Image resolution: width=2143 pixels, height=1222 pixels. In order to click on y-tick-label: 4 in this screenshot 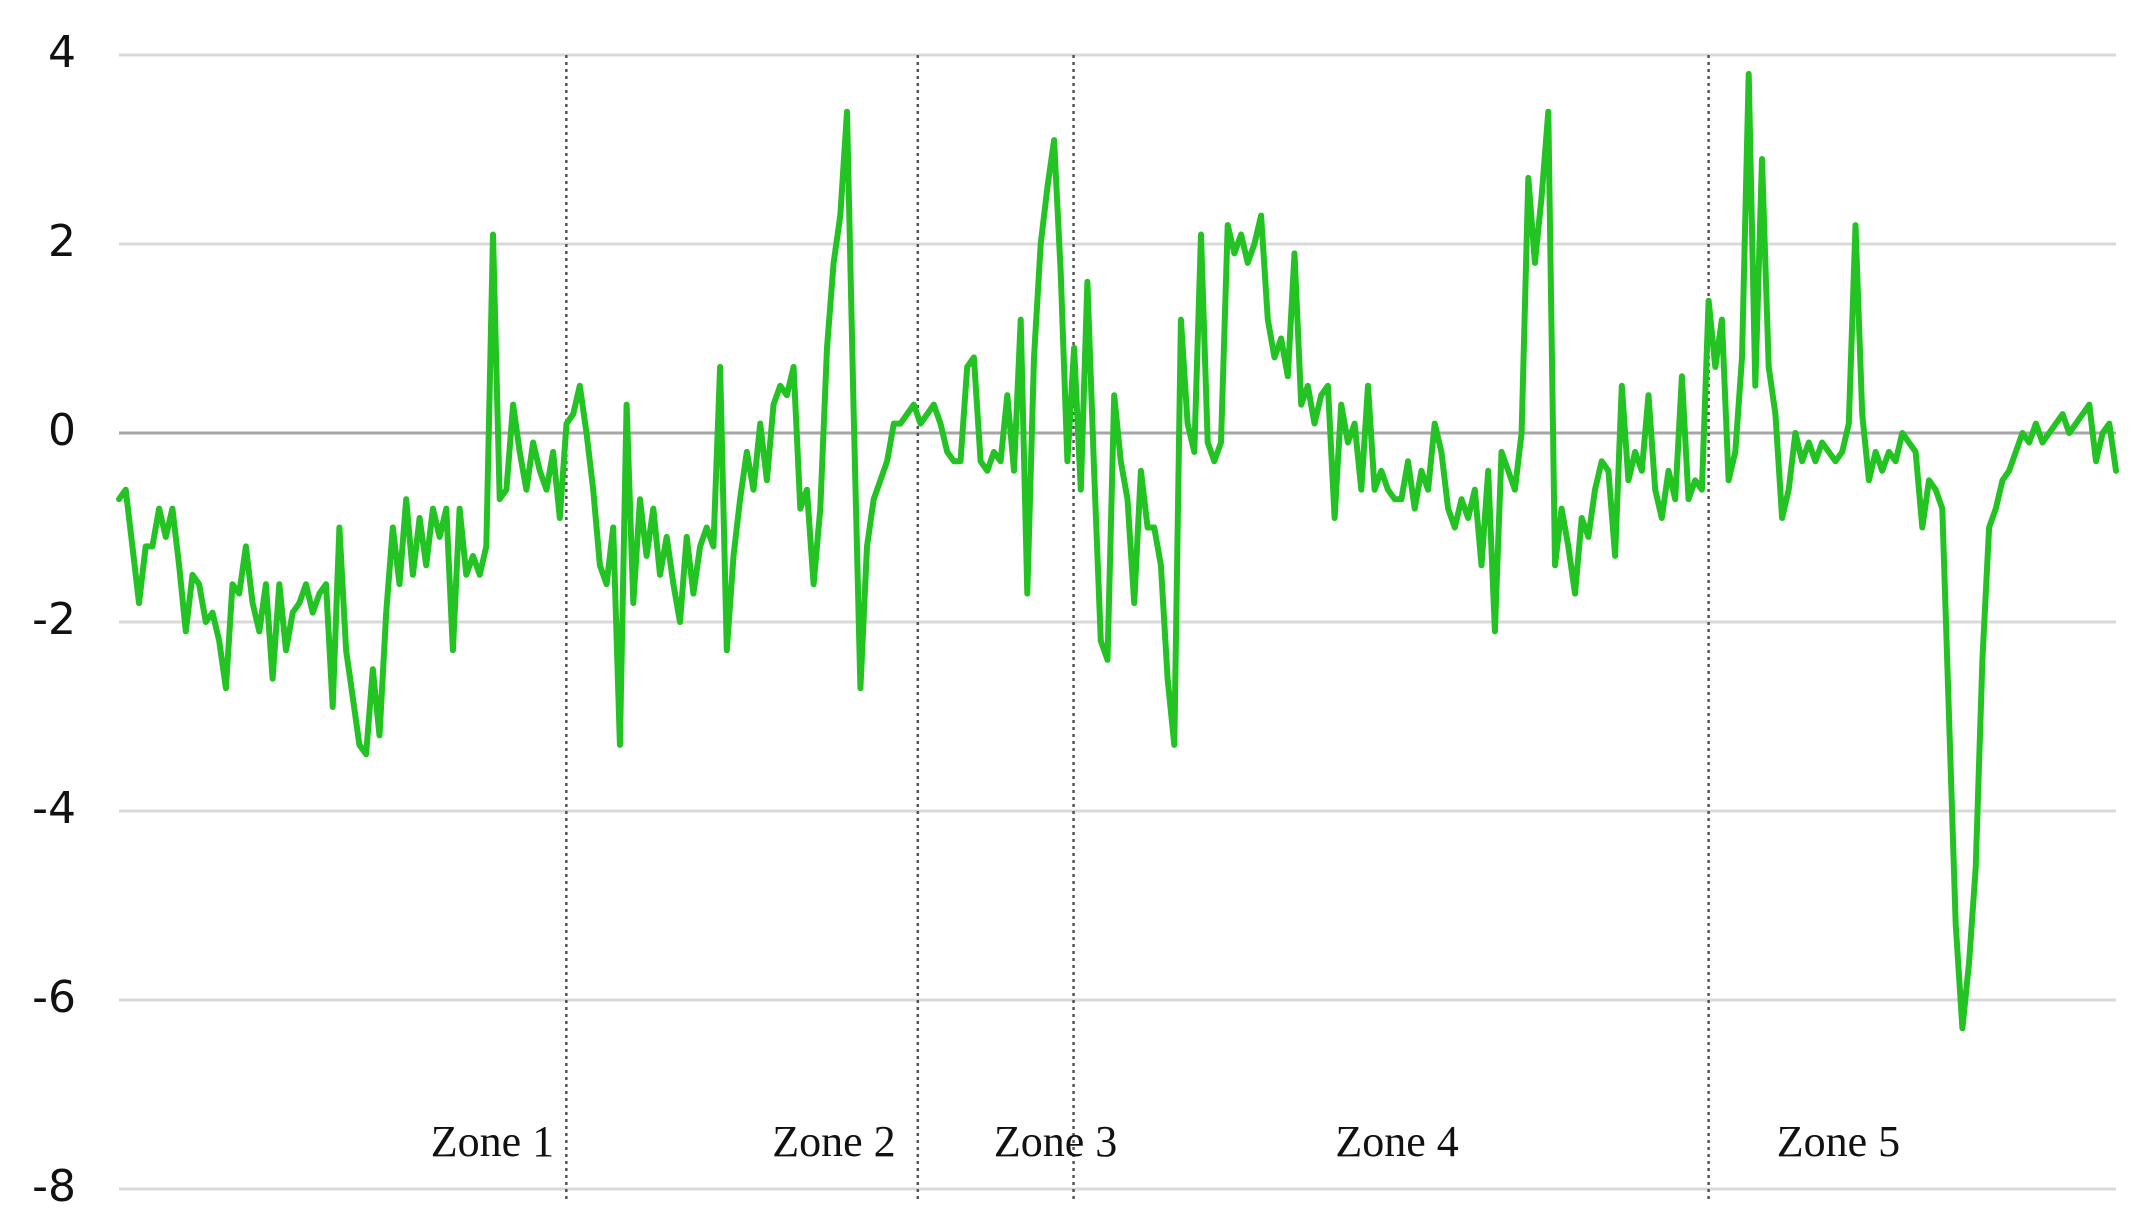, I will do `click(62, 52)`.